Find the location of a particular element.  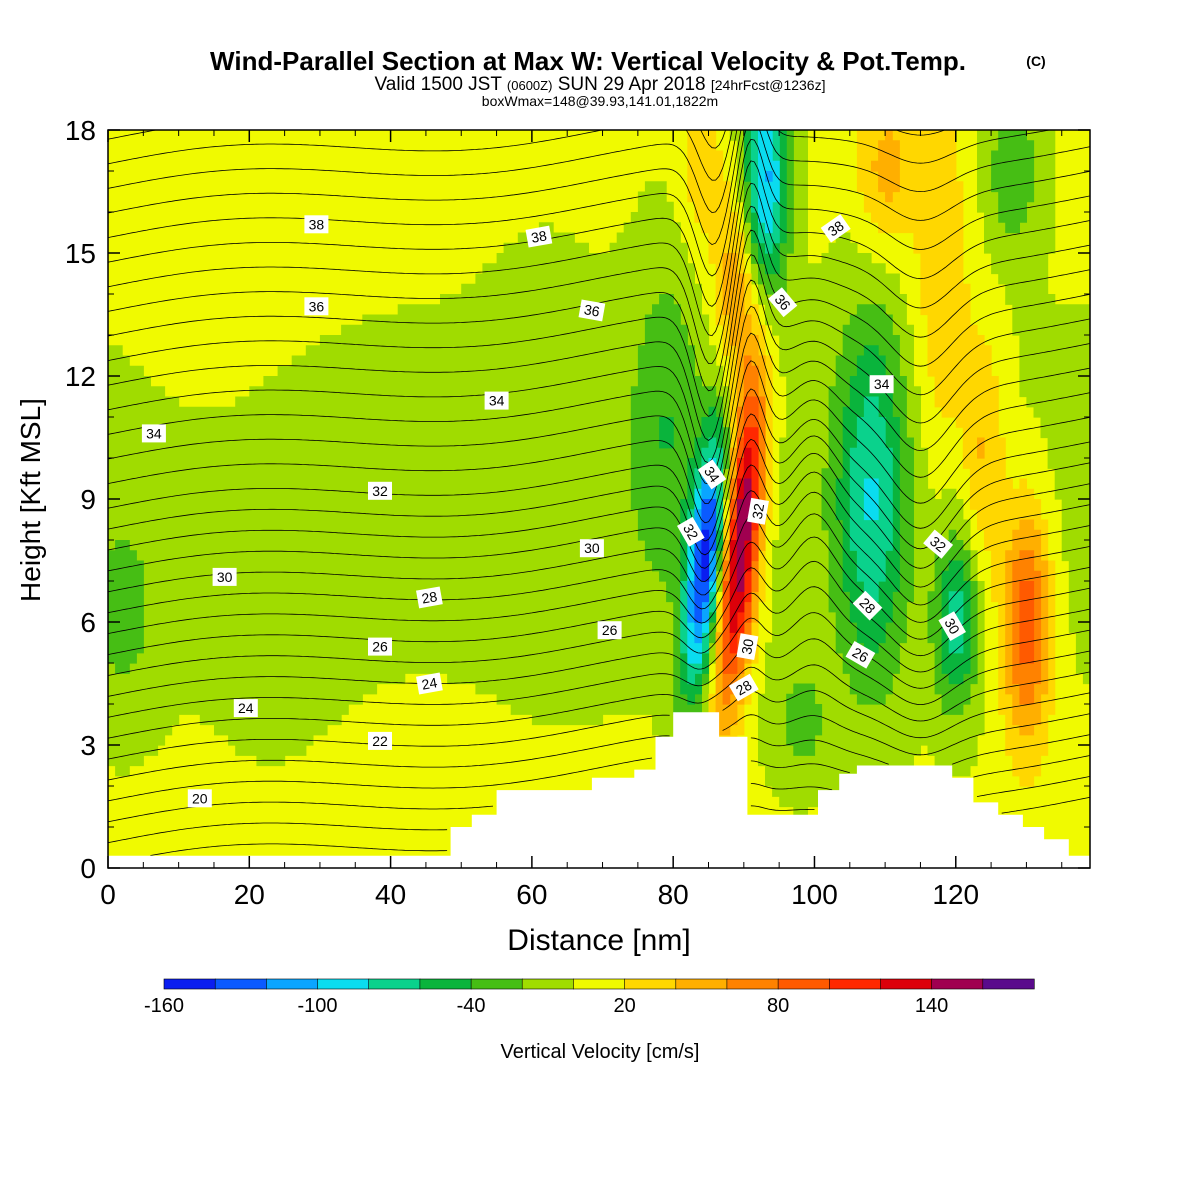

colorbar-tick-label: 140 is located at coordinates (931, 1006).